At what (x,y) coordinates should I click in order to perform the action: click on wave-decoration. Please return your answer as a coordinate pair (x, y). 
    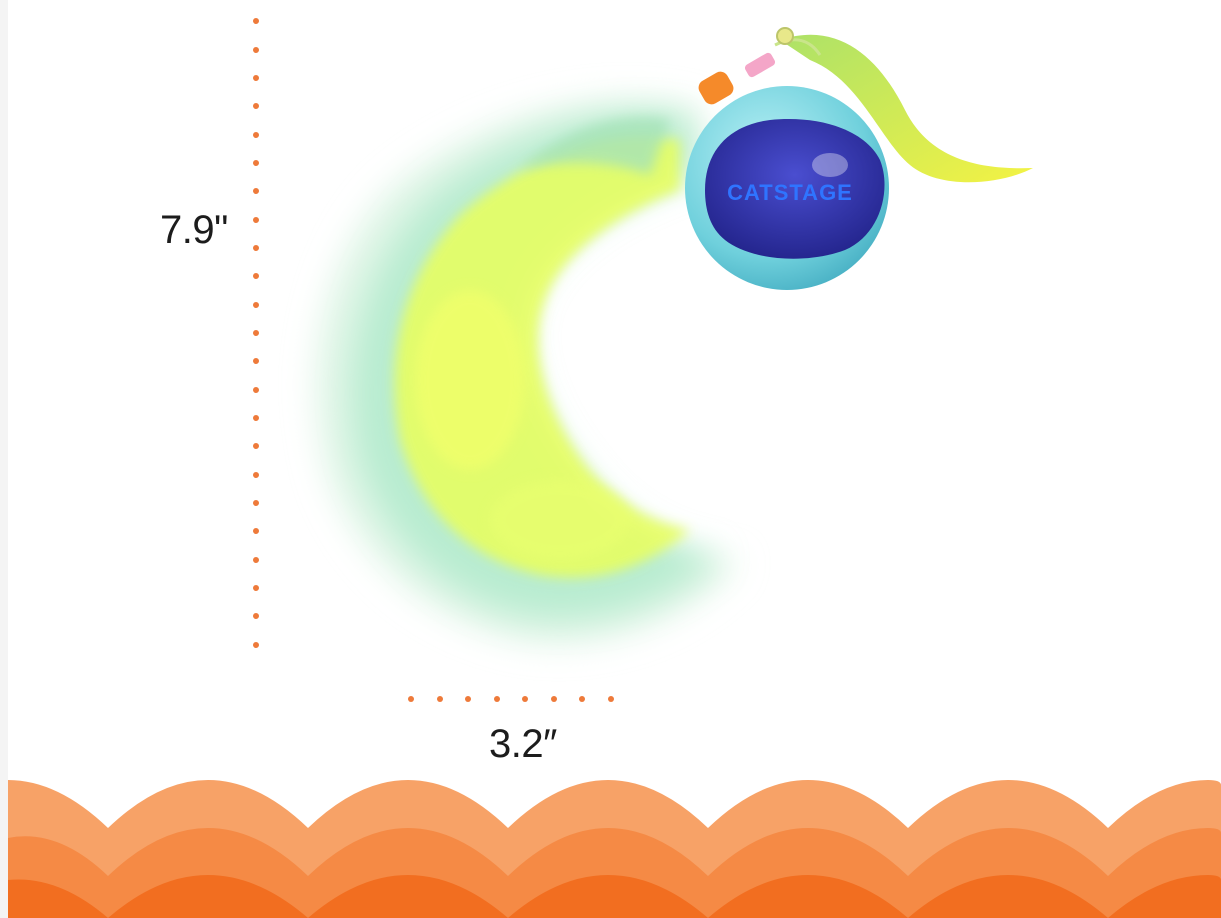
    Looking at the image, I should click on (614, 849).